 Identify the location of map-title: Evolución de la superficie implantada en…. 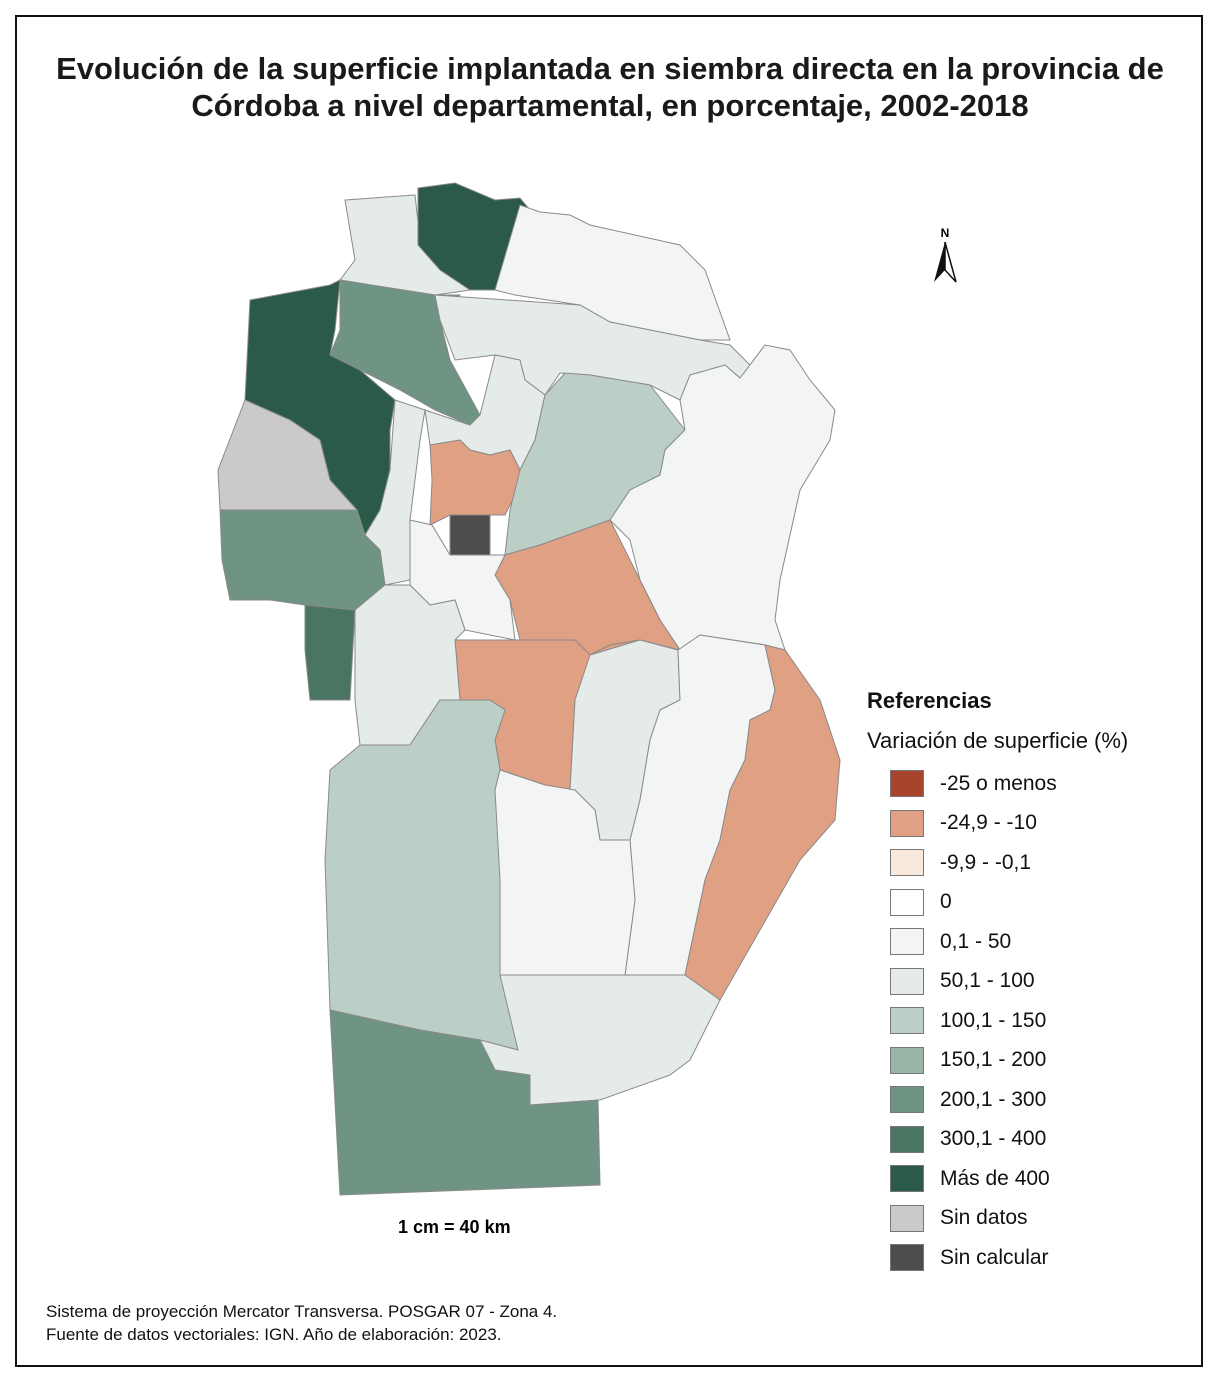
(610, 87).